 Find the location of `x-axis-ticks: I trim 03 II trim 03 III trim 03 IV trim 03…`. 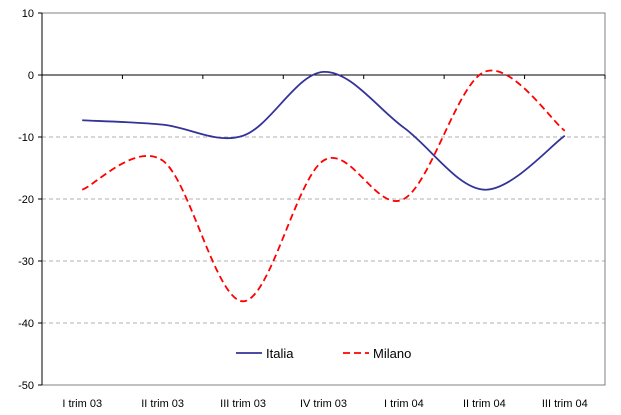

x-axis-ticks: I trim 03 II trim 03 III trim 03 IV trim 03… is located at coordinates (324, 404).